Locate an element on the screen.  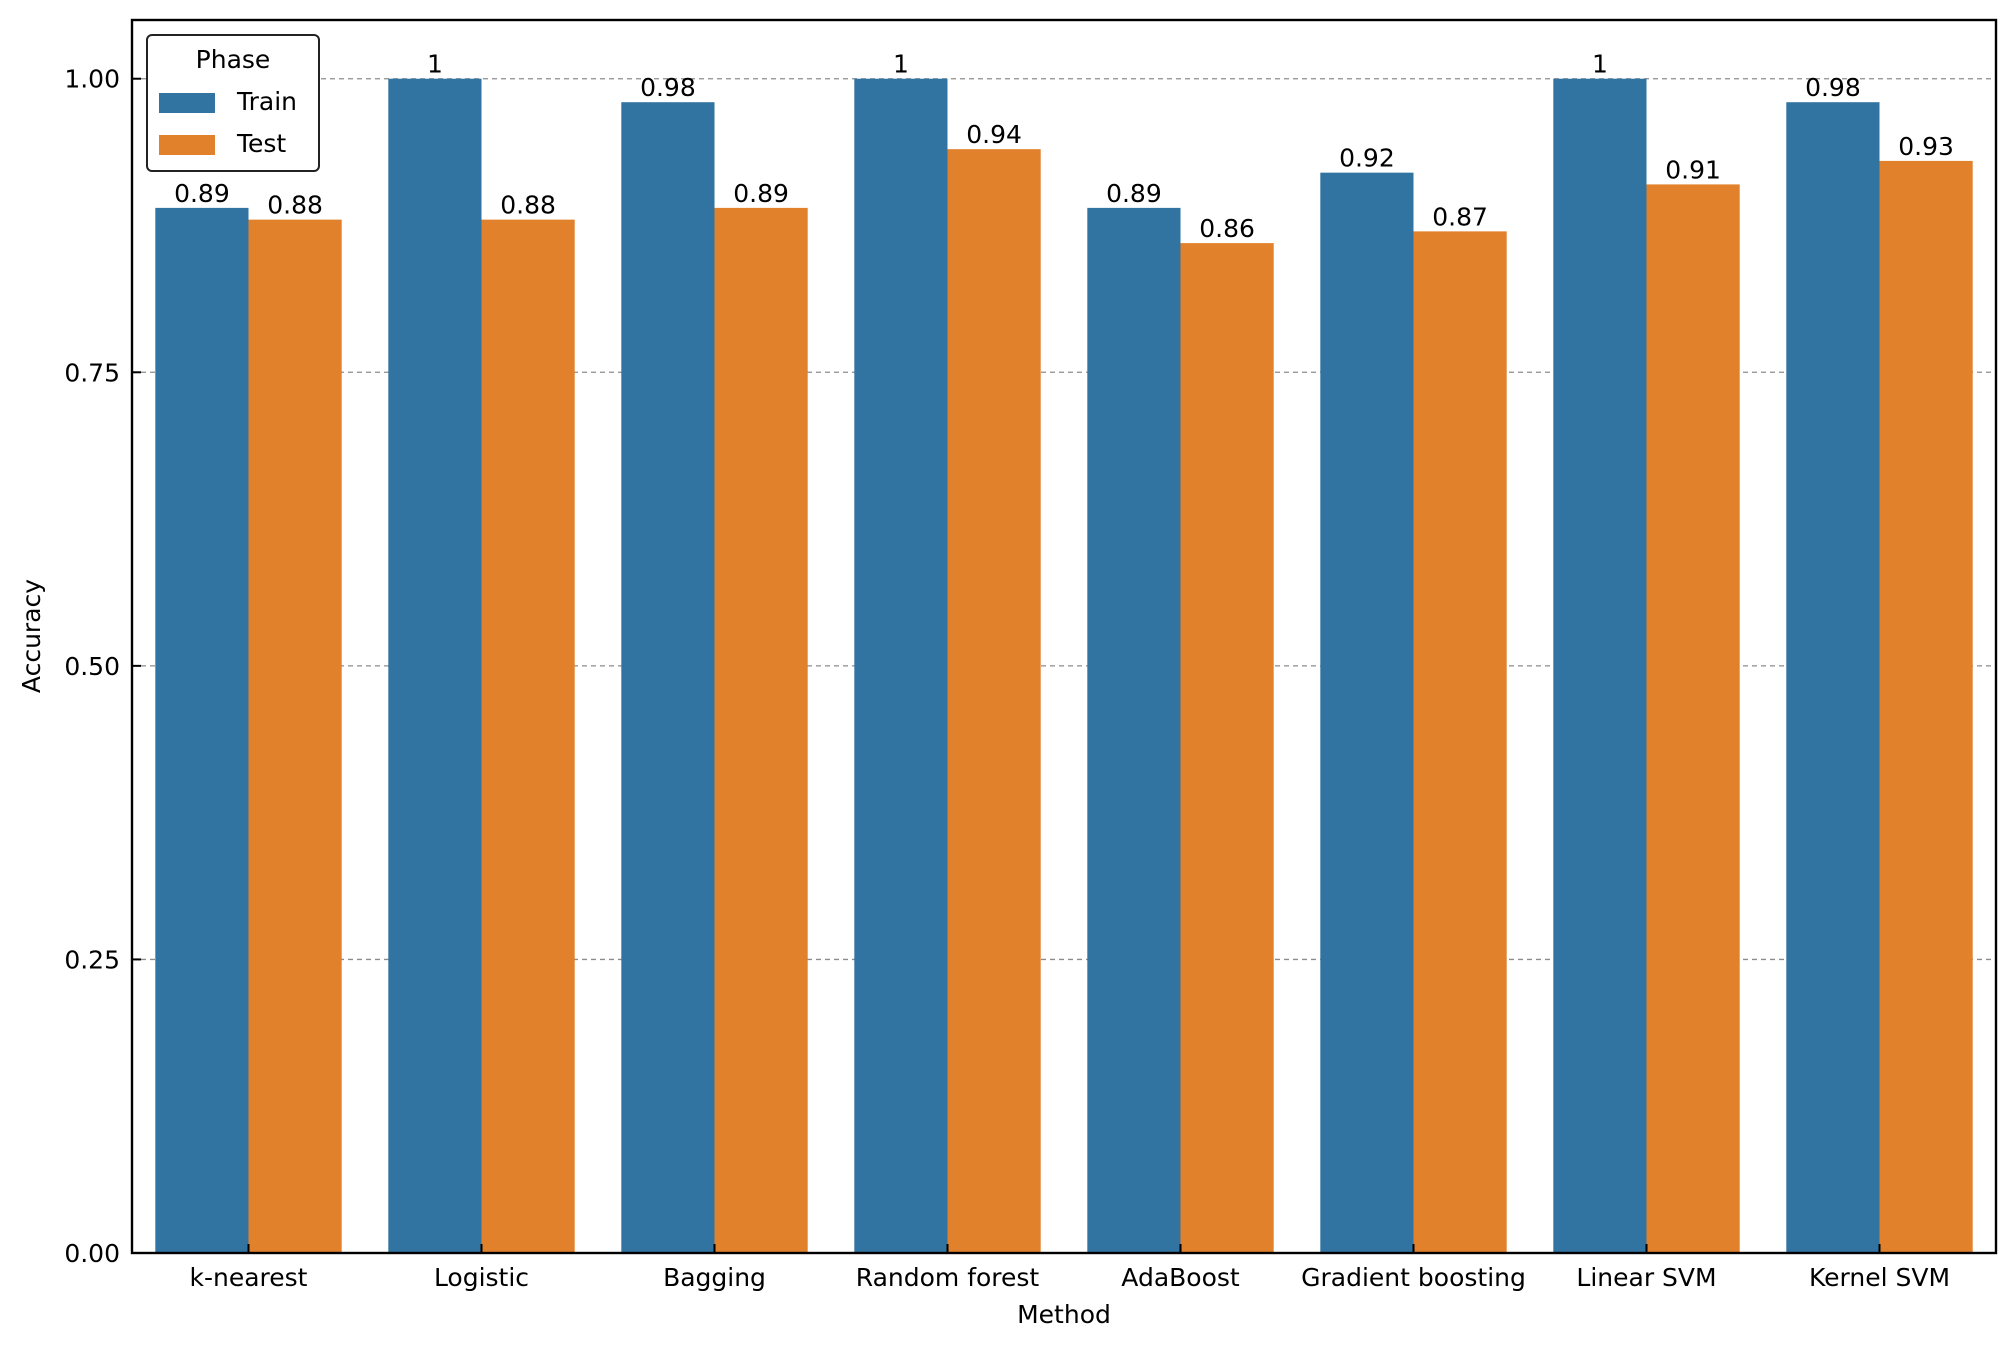
bar-value-label: 0.91 is located at coordinates (1693, 169).